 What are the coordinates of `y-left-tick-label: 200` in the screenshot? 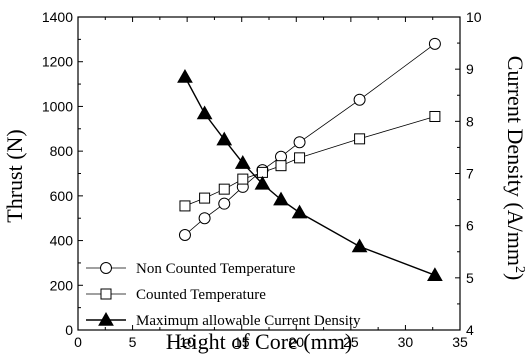 It's located at (62, 285).